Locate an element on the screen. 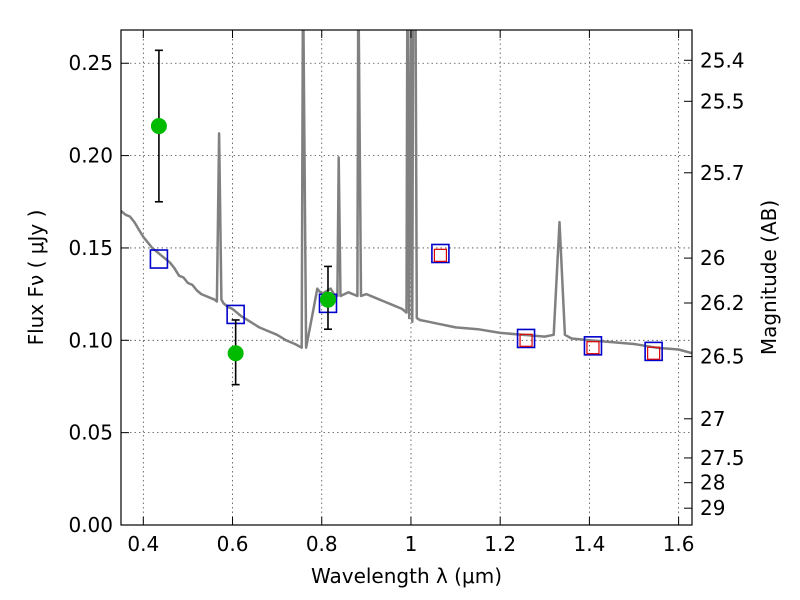 This screenshot has height=600, width=800. y-tick-label: 0.15 is located at coordinates (90, 248).